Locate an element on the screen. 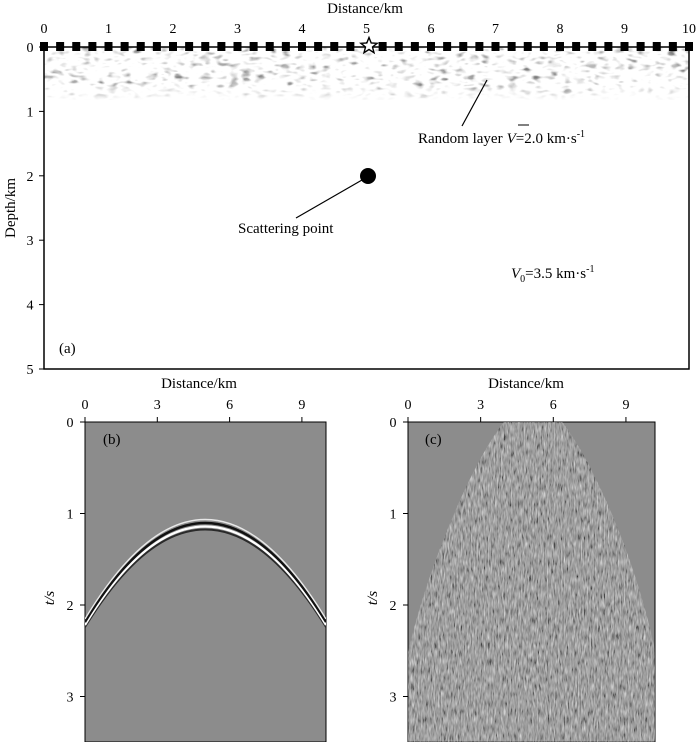 Image resolution: width=700 pixels, height=742 pixels. panel-c-xtick-label: 9 is located at coordinates (625, 405).